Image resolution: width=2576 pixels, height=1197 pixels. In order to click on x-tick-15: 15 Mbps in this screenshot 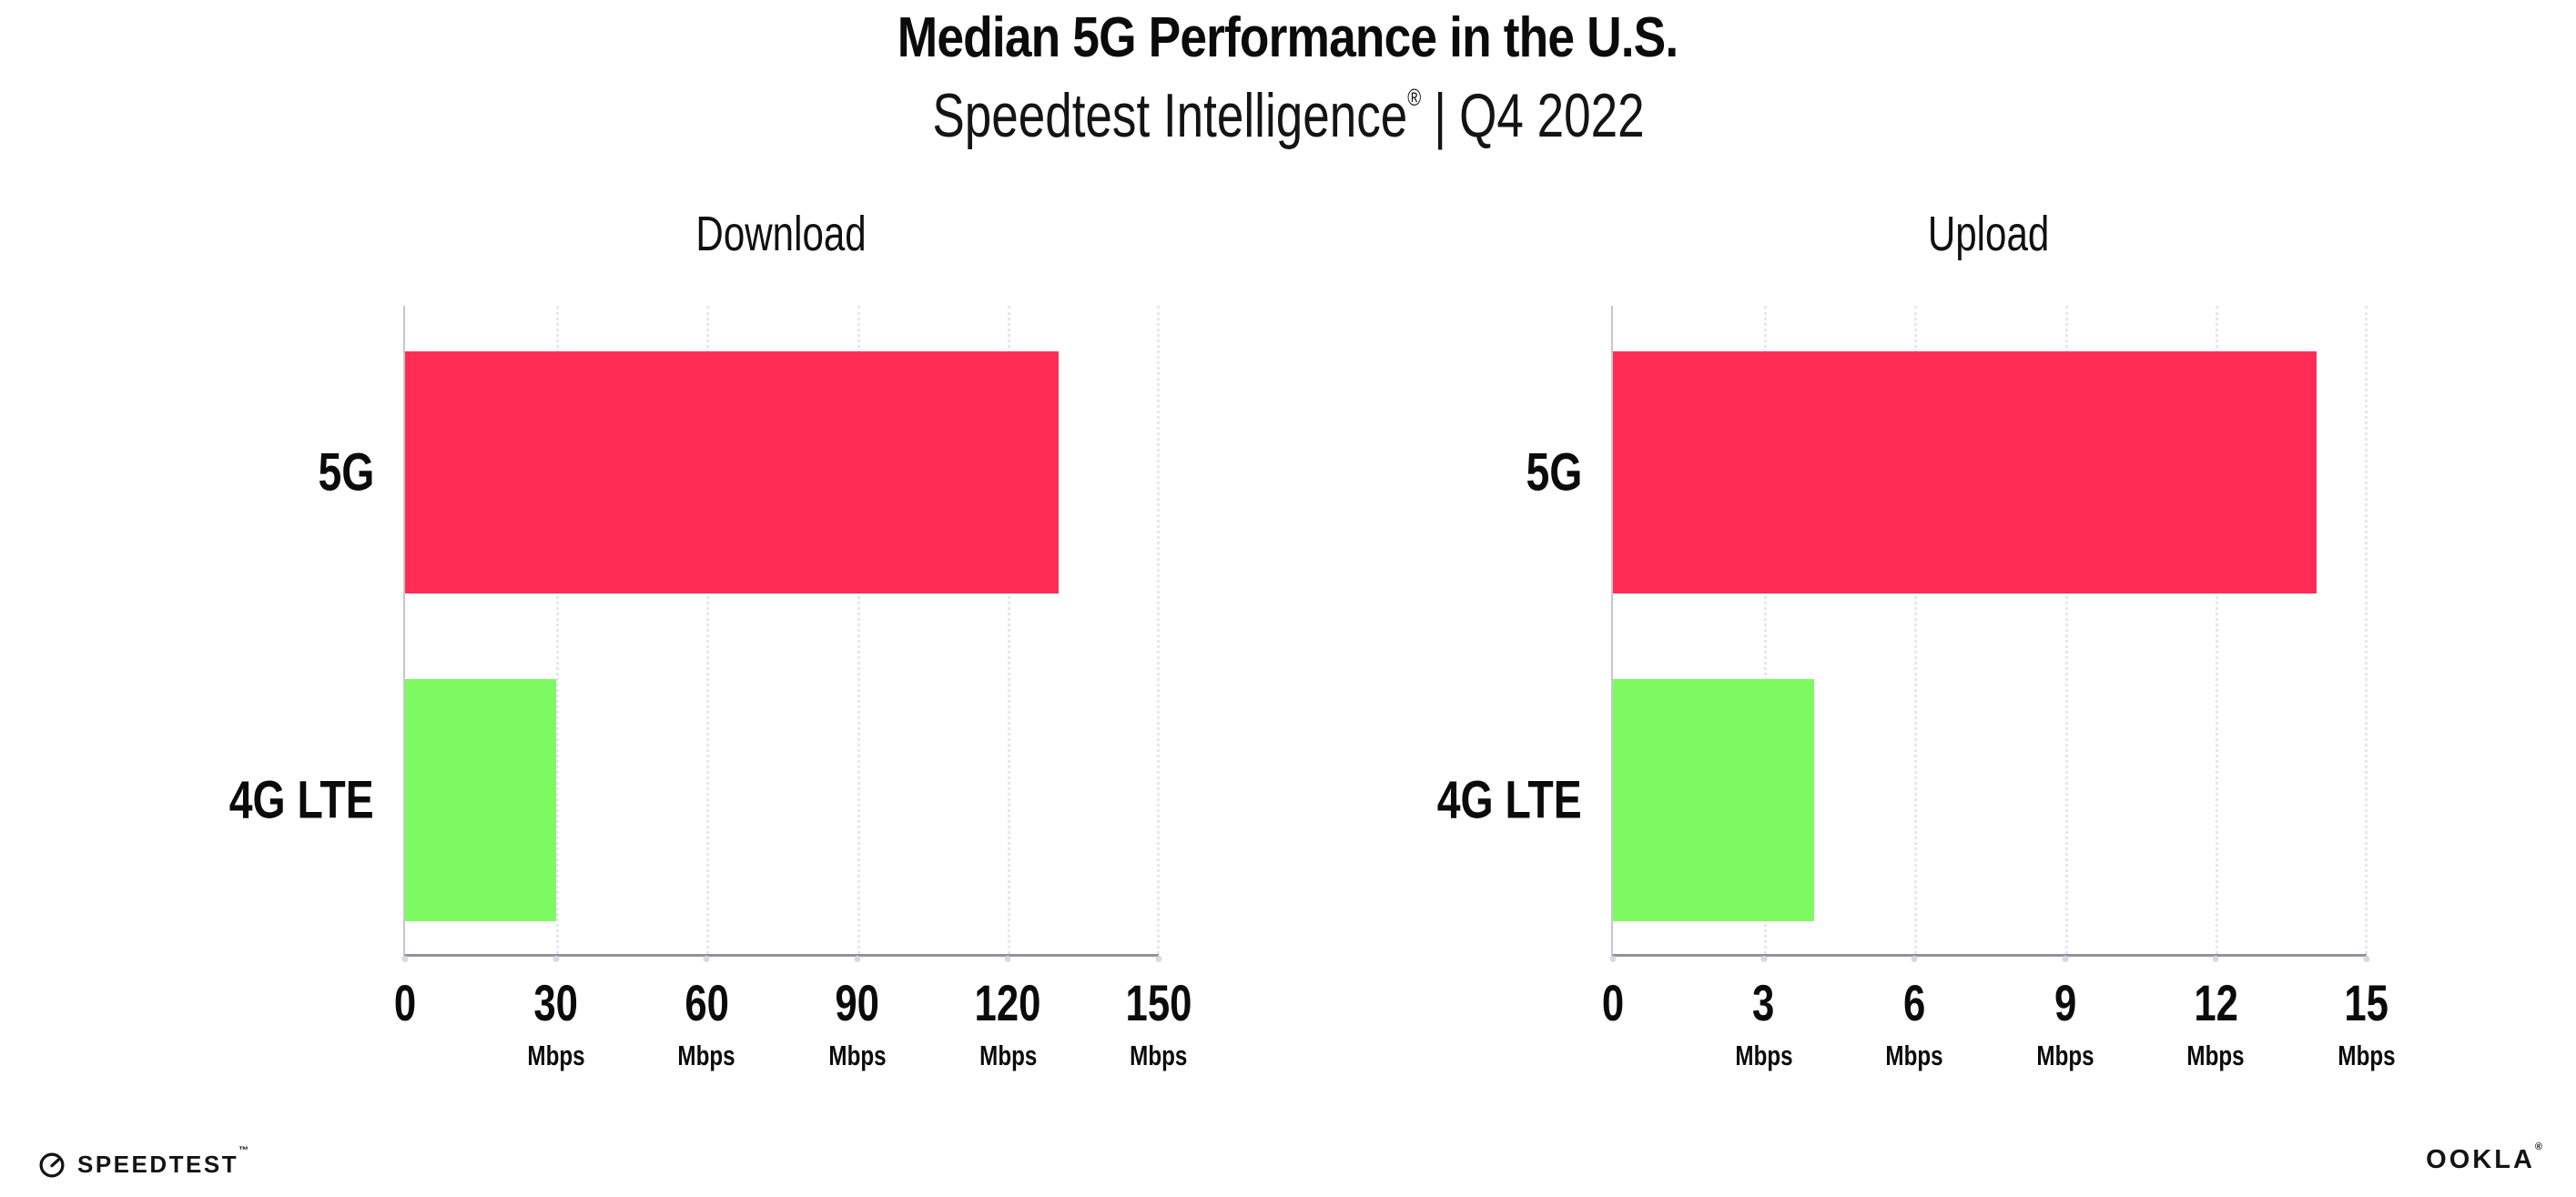, I will do `click(2367, 1024)`.